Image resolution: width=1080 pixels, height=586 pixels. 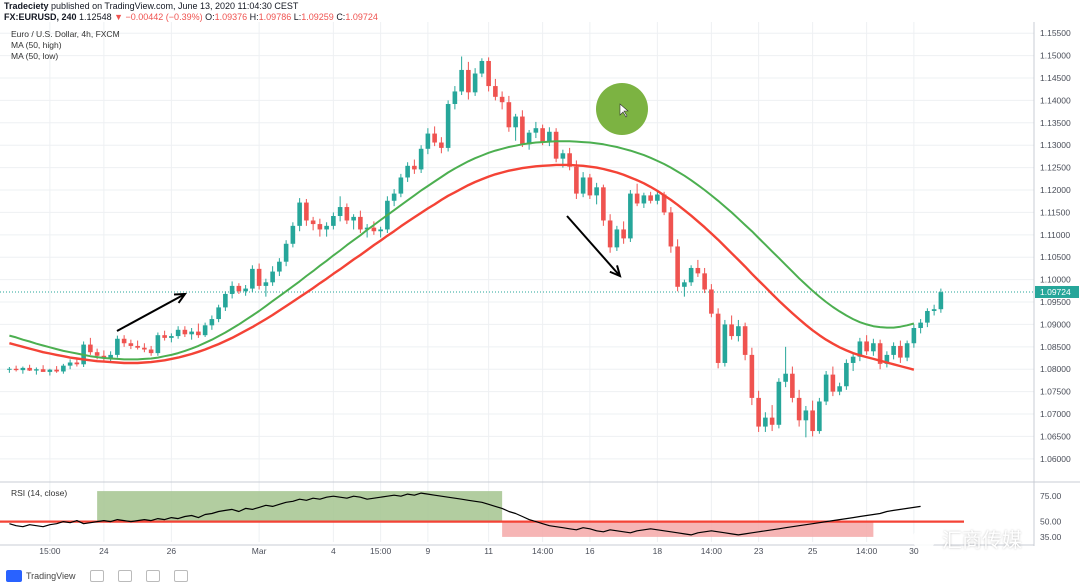 I want to click on rsi-tick-label: 75.00, so click(x=1051, y=496).